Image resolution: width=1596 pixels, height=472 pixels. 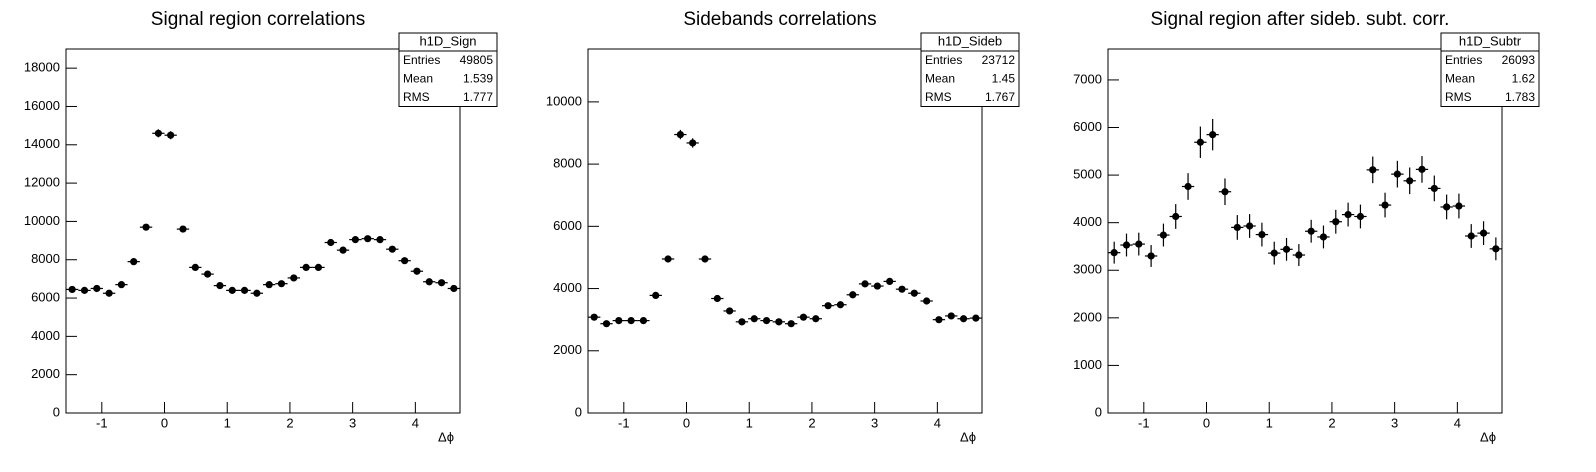 What do you see at coordinates (970, 40) in the screenshot?
I see `stats-title: h1D_Sideb` at bounding box center [970, 40].